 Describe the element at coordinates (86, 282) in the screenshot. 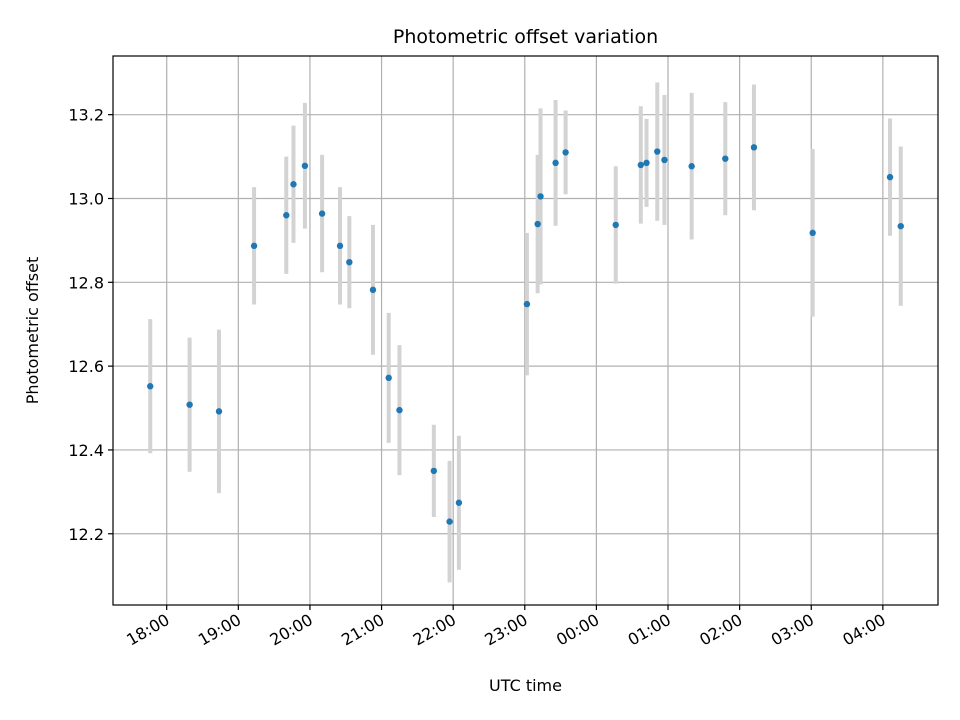

I see `y-tick-label: 12.8` at that location.